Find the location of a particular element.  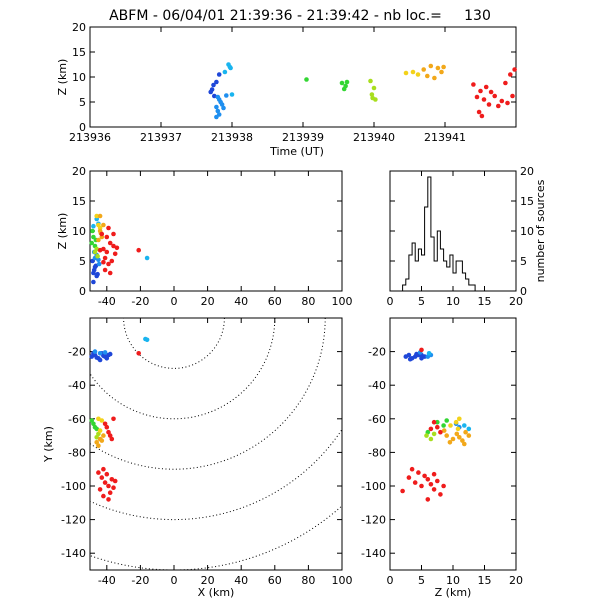

time-axis-label: Time (UT) is located at coordinates (296, 151).